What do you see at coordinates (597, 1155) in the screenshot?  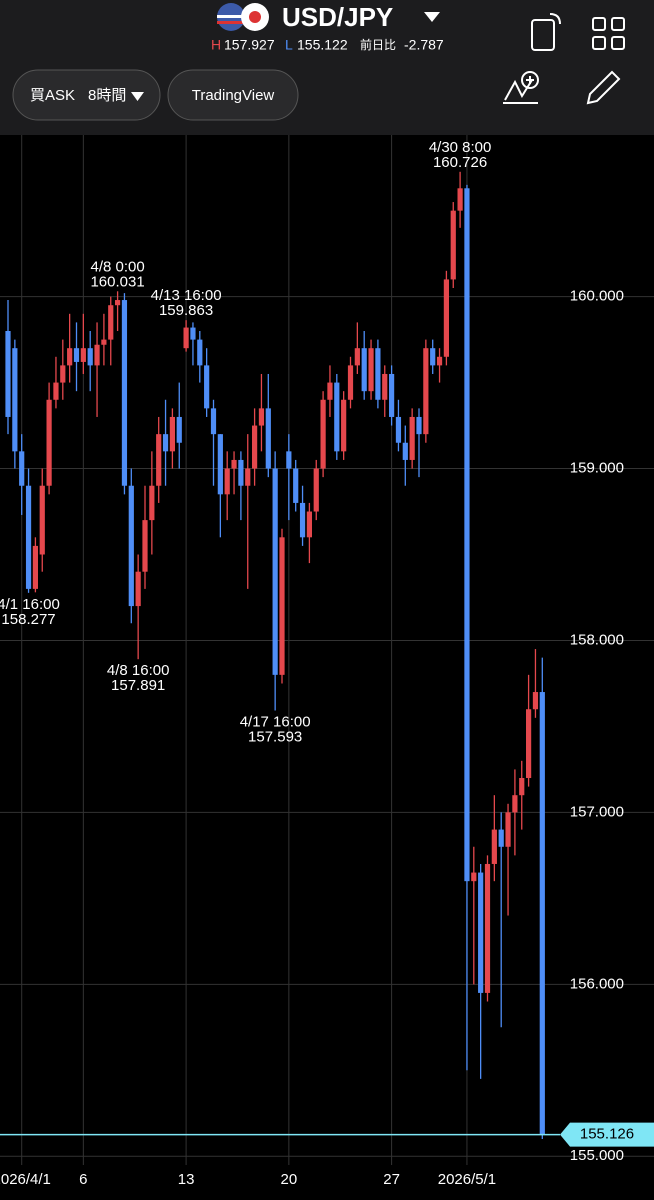 I see `y-tick-label: 155.000` at bounding box center [597, 1155].